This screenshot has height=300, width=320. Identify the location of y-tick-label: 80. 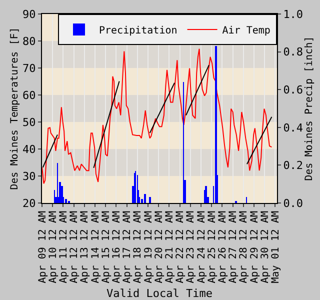
(29, 41).